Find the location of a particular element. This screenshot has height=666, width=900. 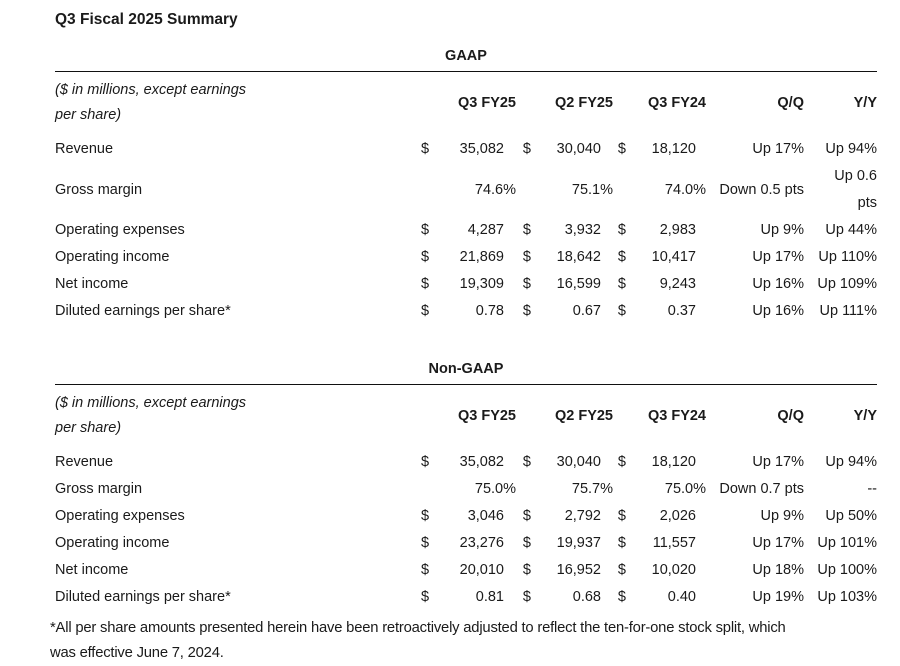

gaap-heading: GAAP is located at coordinates (466, 60).